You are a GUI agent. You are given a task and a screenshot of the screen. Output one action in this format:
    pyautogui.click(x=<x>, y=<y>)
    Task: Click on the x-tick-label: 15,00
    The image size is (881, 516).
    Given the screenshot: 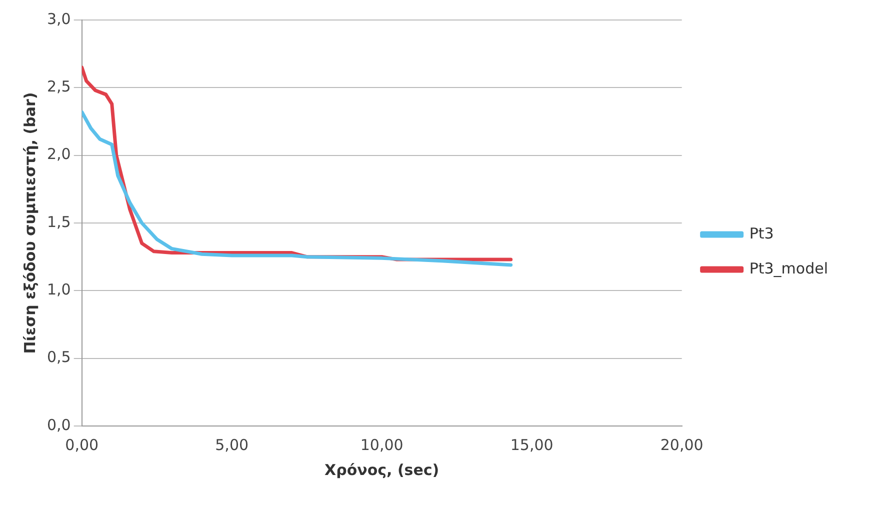 What is the action you would take?
    pyautogui.click(x=532, y=445)
    